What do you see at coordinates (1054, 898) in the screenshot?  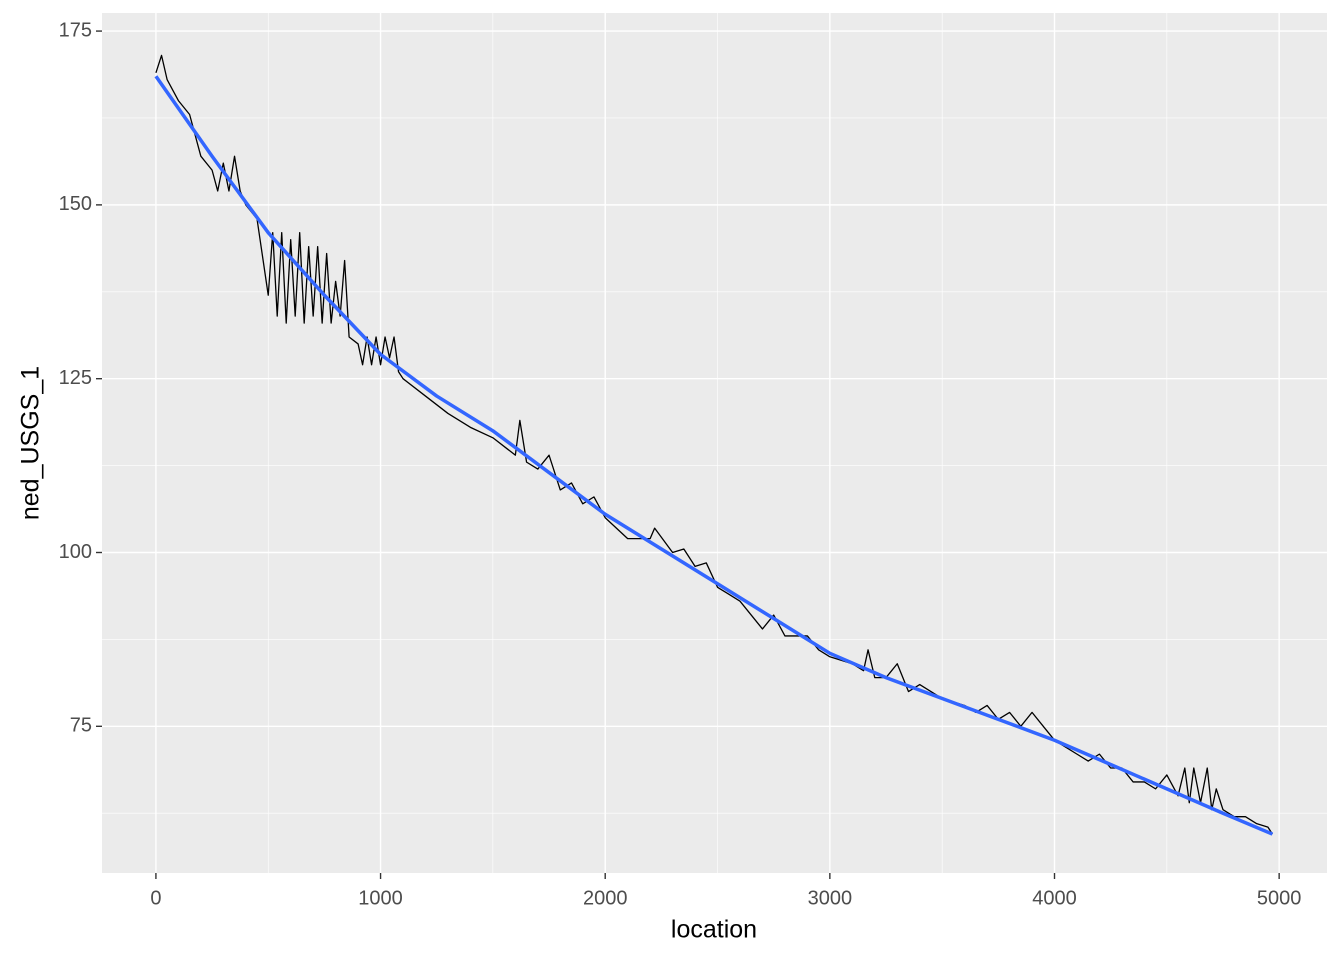 I see `x-tick-label: 4000` at bounding box center [1054, 898].